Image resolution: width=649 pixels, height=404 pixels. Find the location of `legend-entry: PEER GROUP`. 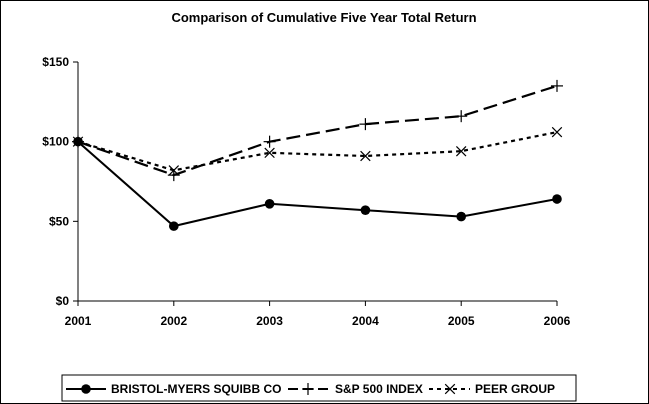

legend-entry: PEER GROUP is located at coordinates (492, 389).